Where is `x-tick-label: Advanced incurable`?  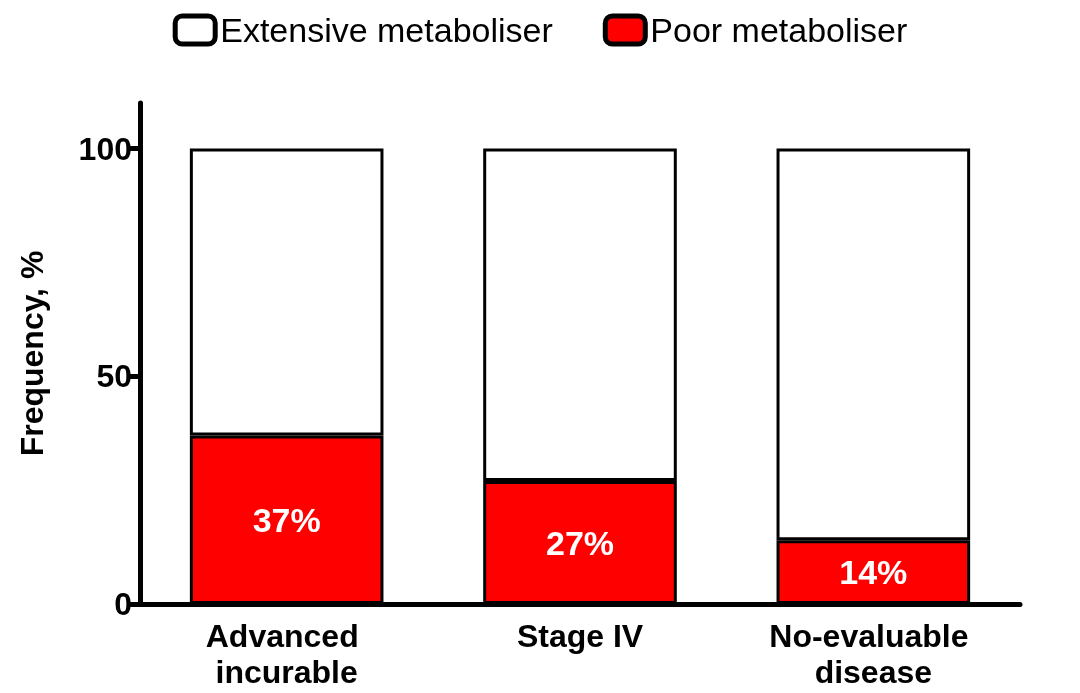 x-tick-label: Advanced incurable is located at coordinates (286, 654).